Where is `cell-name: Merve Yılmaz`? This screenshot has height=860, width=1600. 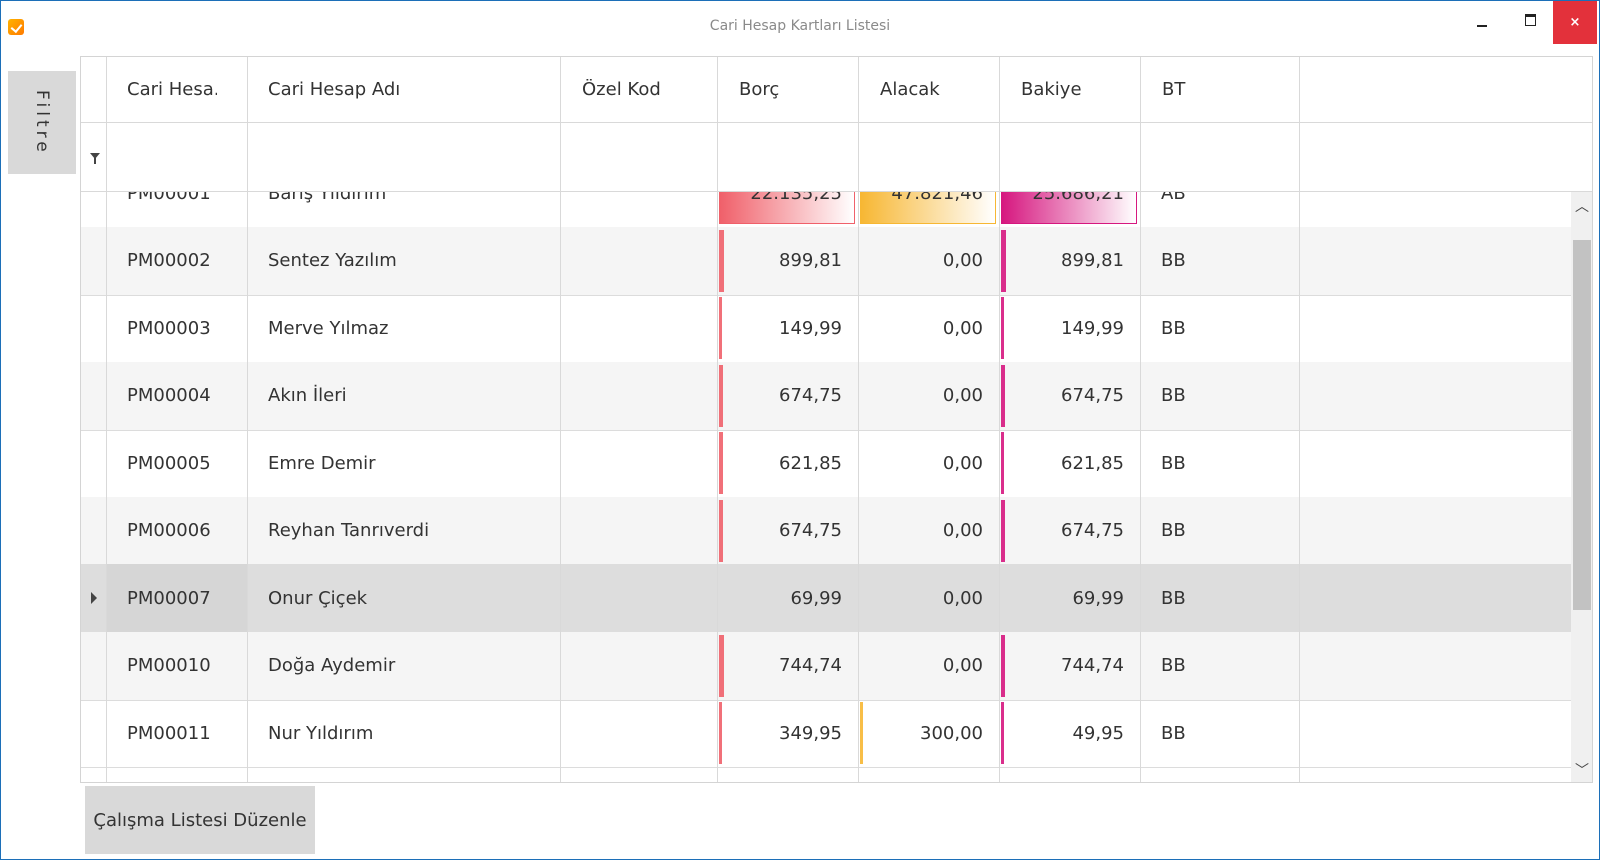 cell-name: Merve Yılmaz is located at coordinates (328, 328).